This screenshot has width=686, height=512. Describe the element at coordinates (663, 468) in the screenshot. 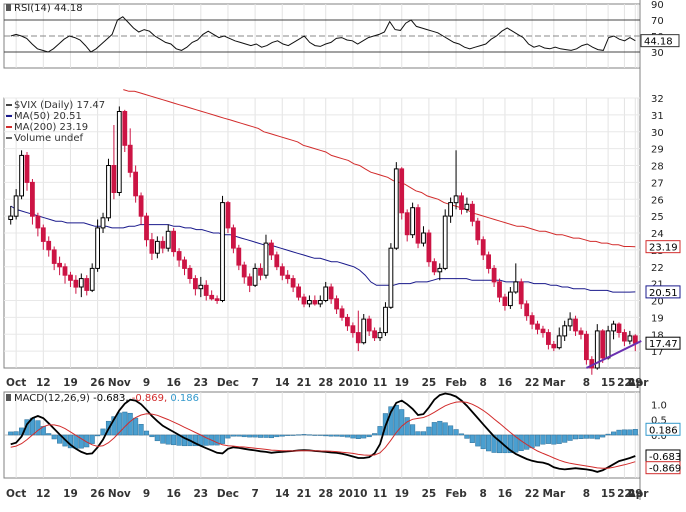

I see `macd-right-box` at that location.